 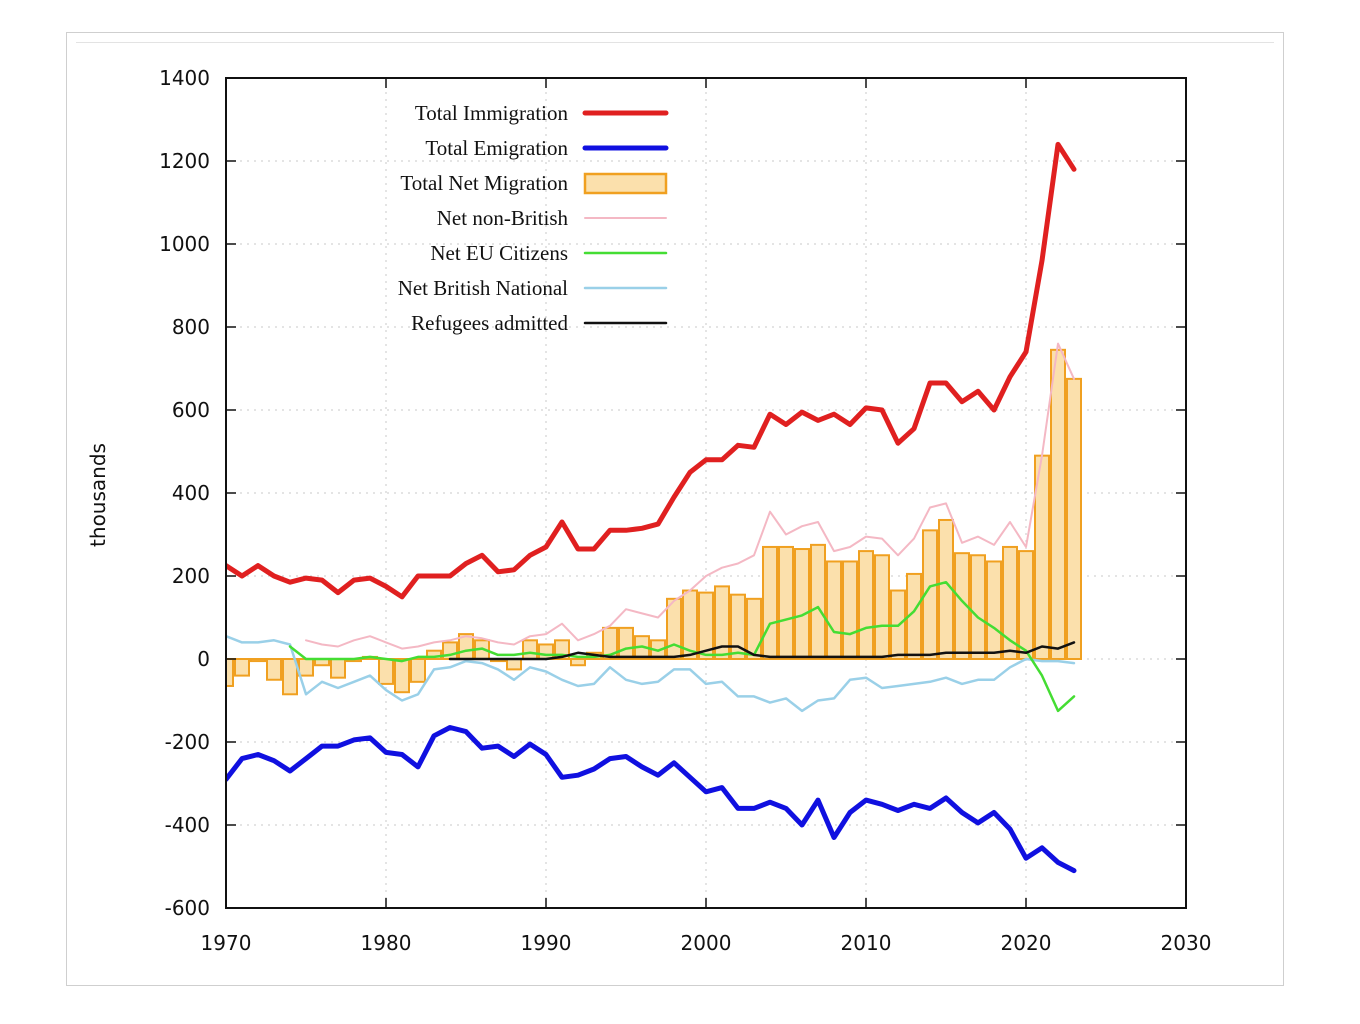 I want to click on y-tick-label: 400, so click(x=191, y=493).